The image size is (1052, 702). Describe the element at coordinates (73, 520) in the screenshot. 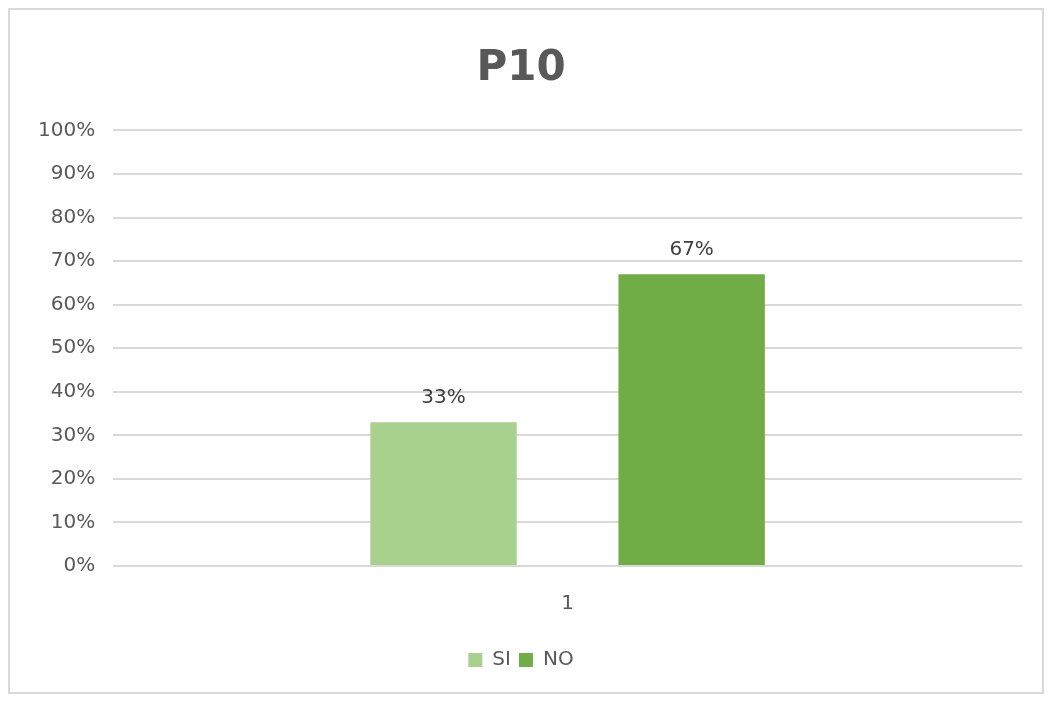

I see `y-tick-label: 10%` at that location.